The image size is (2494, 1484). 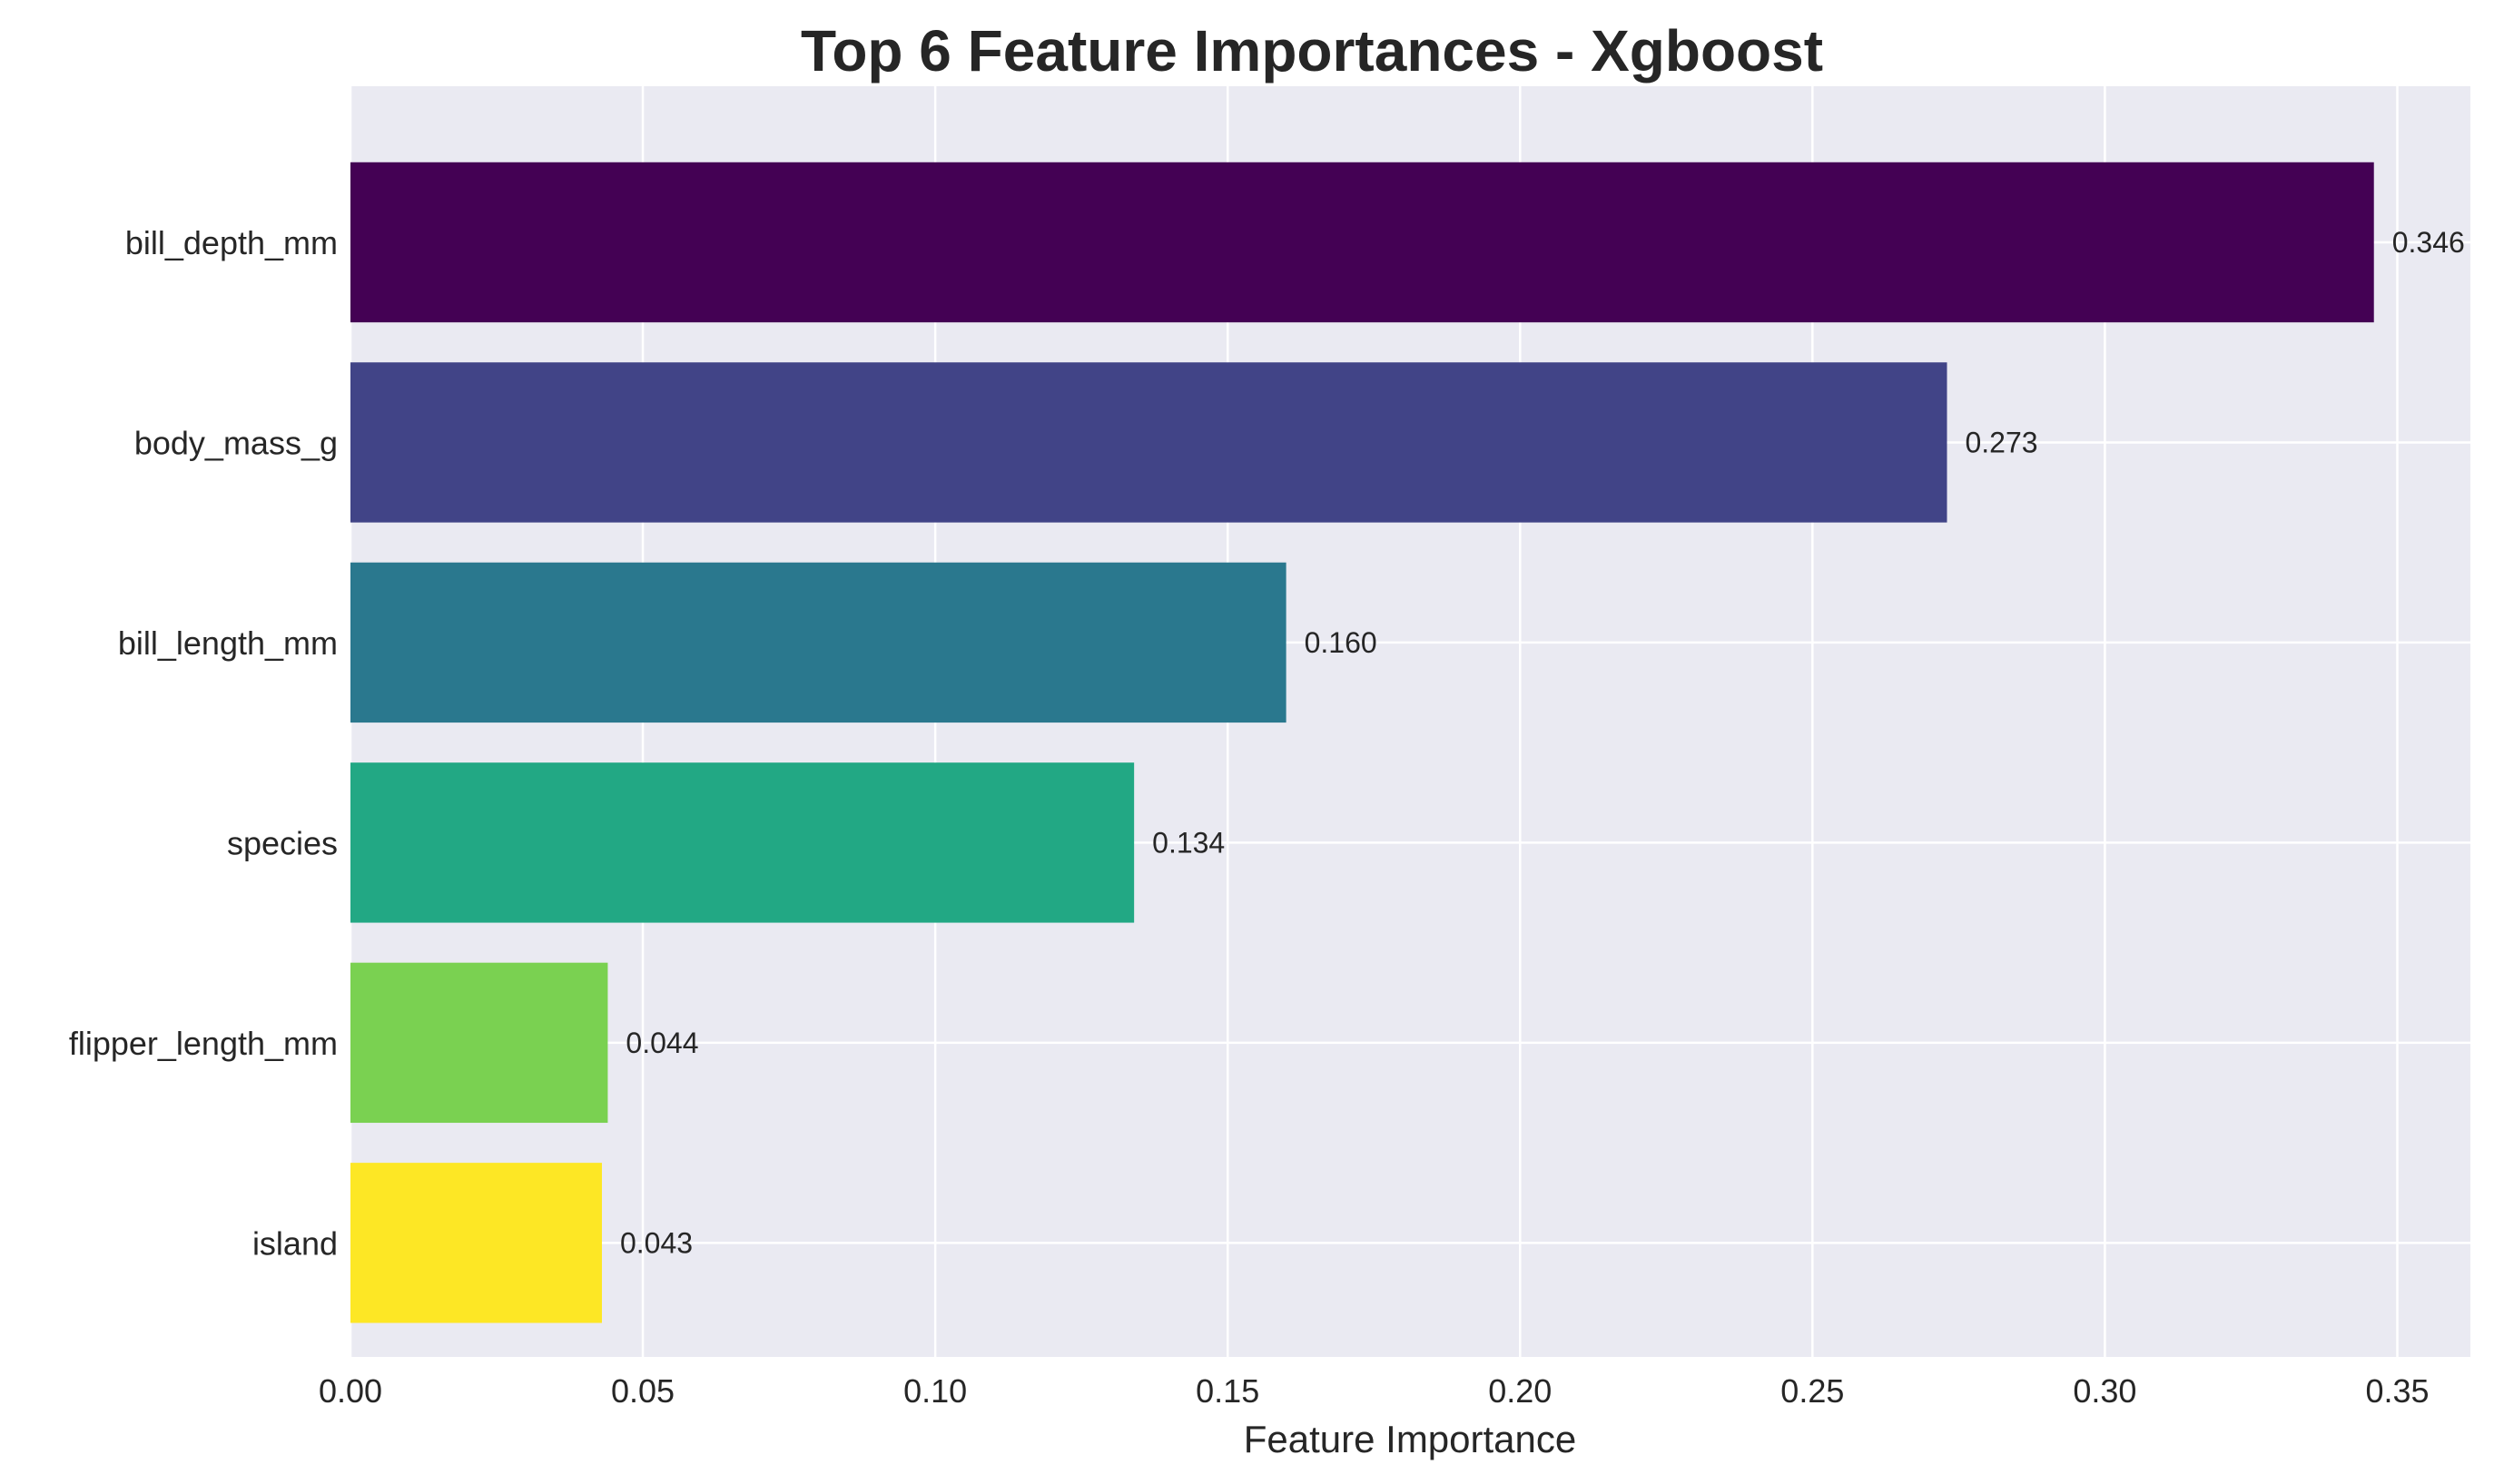 I want to click on x-tick-label: 0.05, so click(x=643, y=1391).